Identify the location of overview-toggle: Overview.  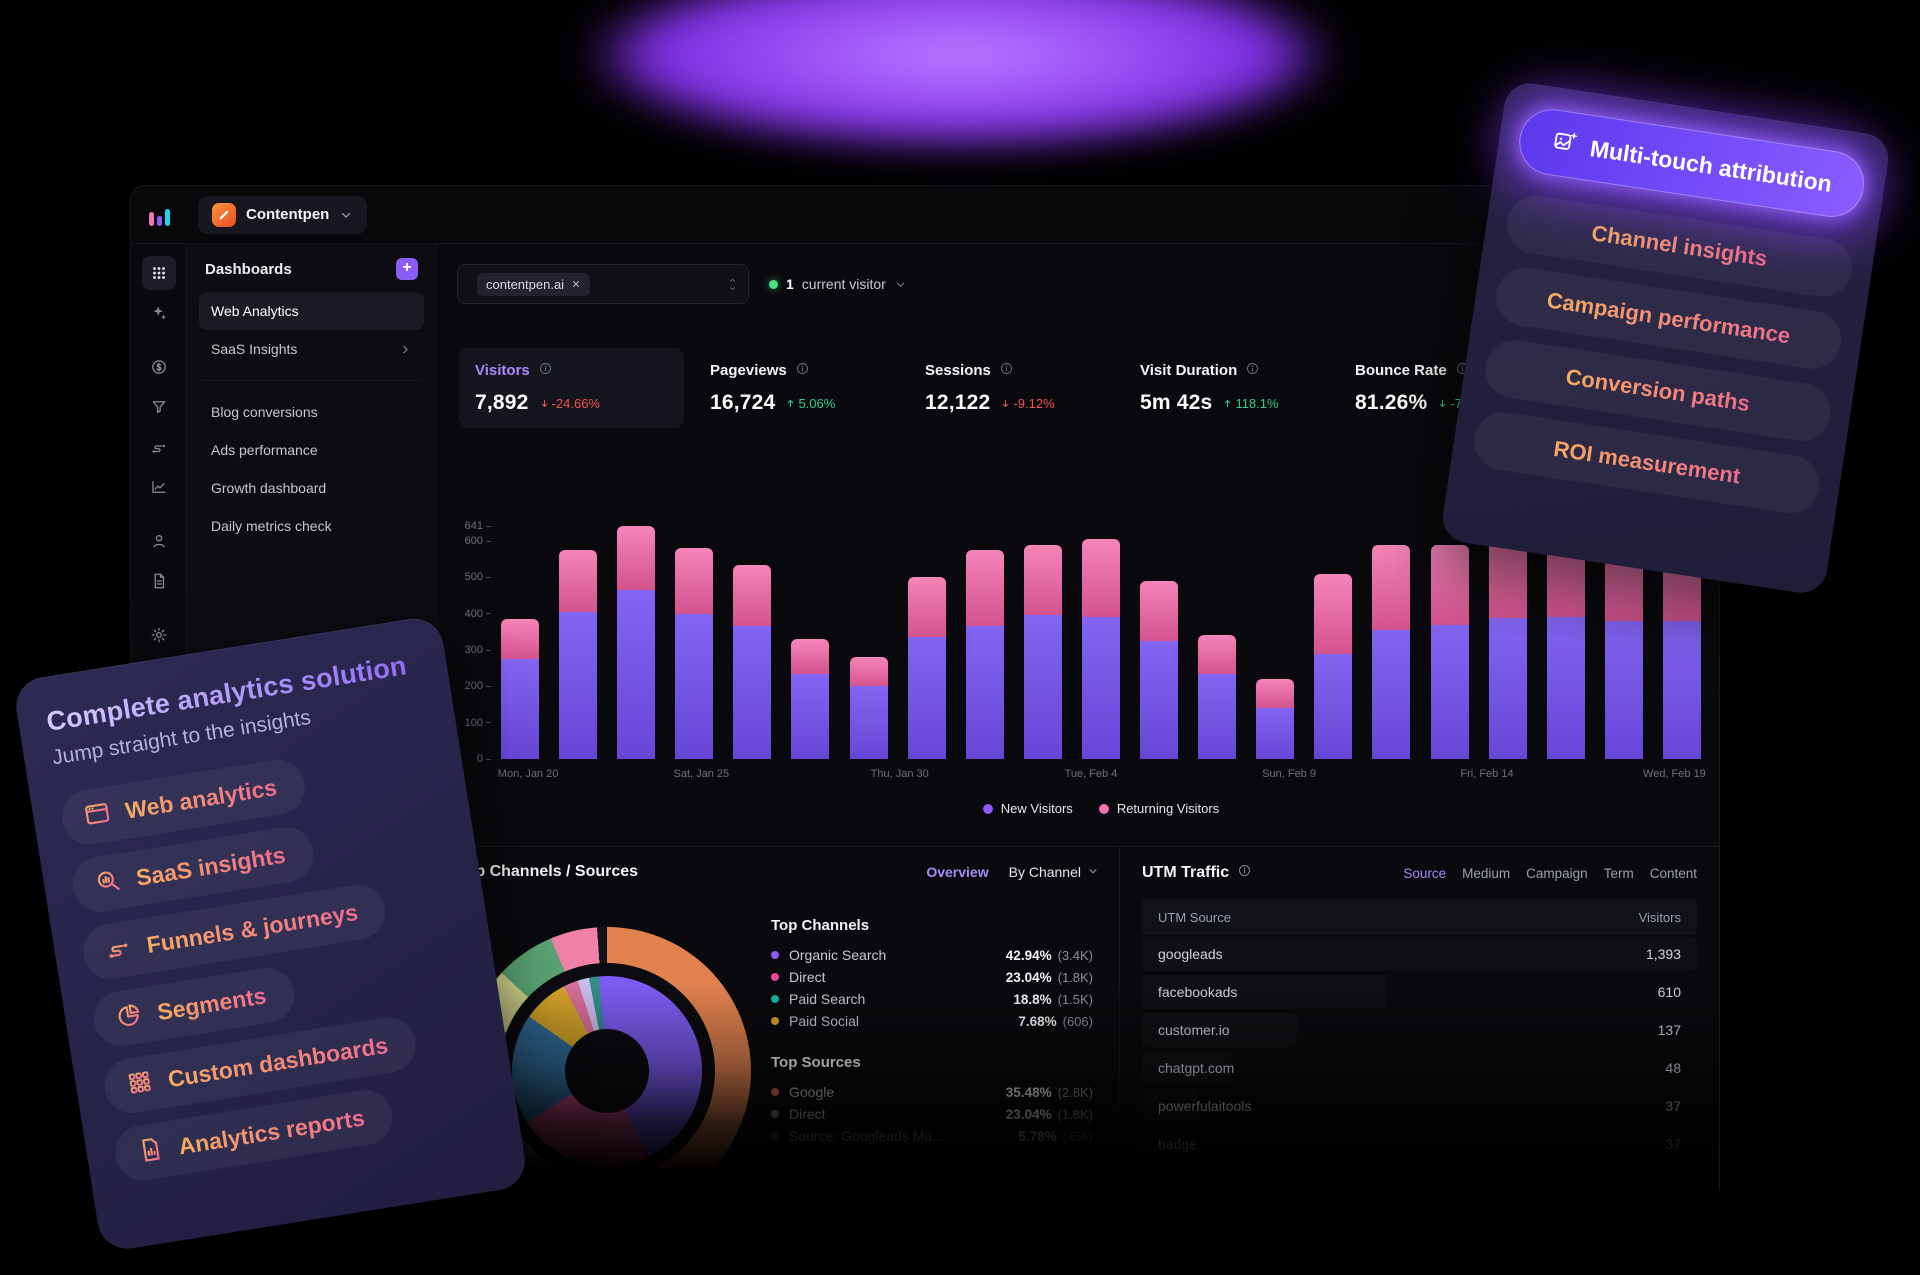
(957, 872).